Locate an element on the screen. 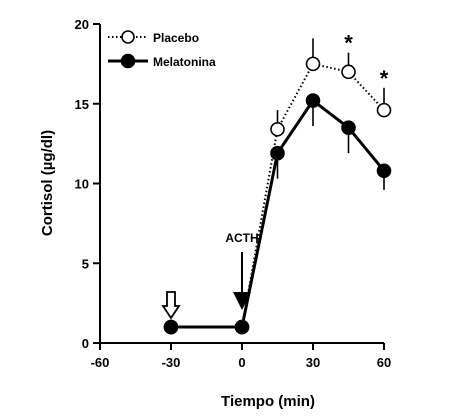 This screenshot has height=418, width=474. x-tick-label: -30 is located at coordinates (171, 362).